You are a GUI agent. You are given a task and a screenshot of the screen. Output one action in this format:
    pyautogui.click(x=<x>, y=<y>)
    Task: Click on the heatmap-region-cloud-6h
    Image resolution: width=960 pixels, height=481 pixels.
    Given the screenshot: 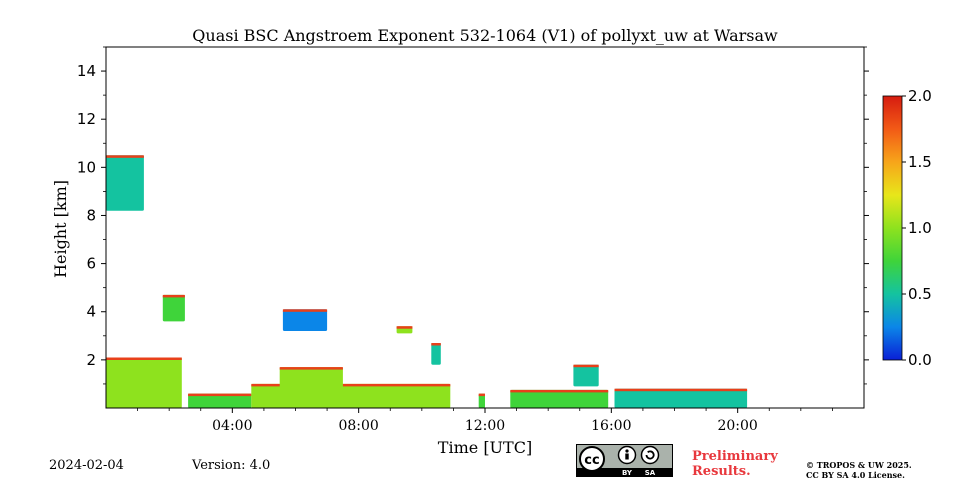 What is the action you would take?
    pyautogui.click(x=305, y=320)
    